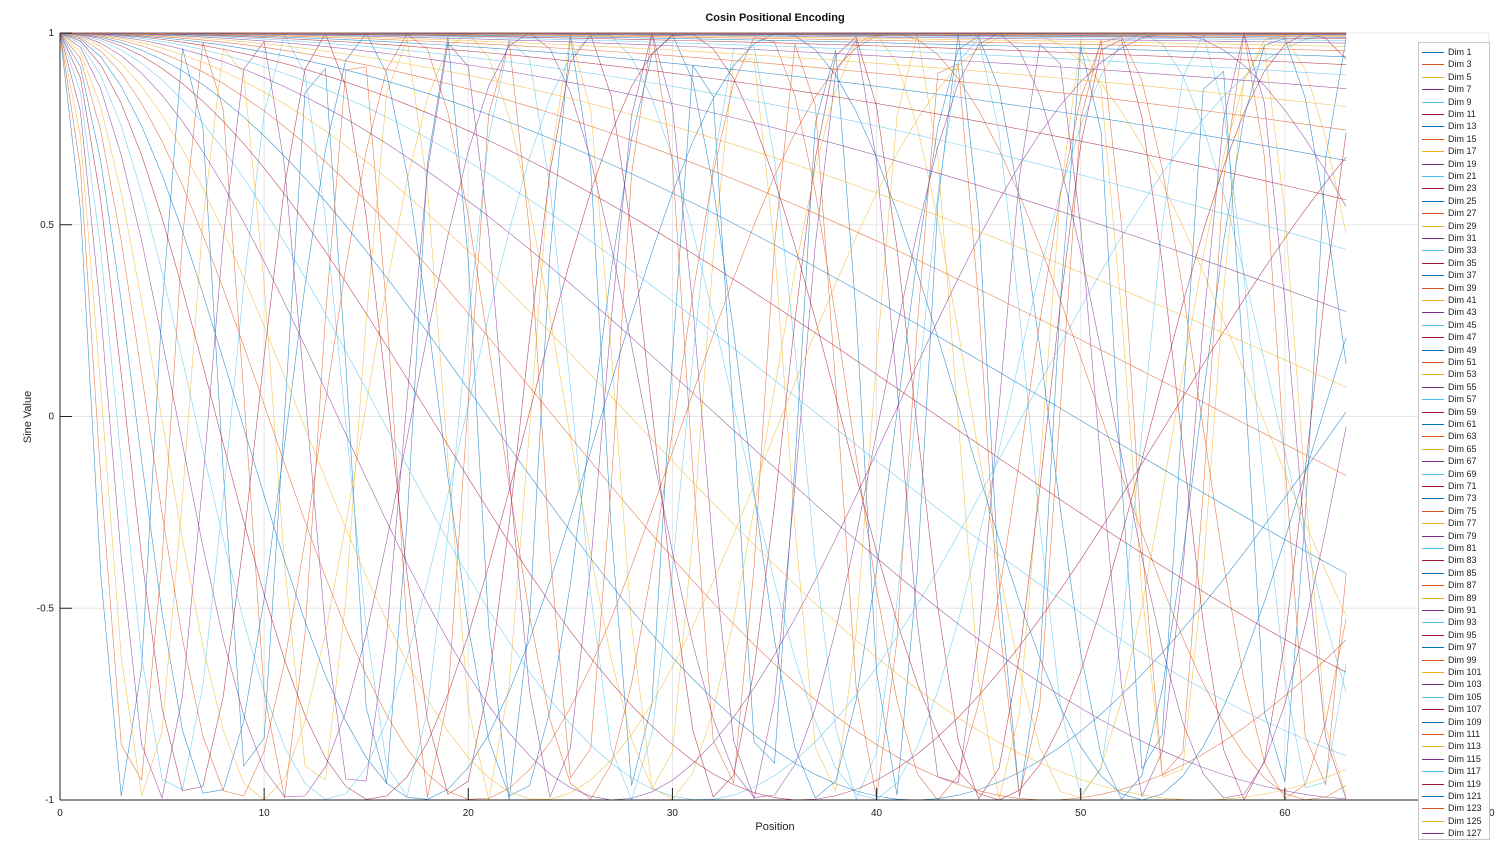 The height and width of the screenshot is (847, 1503). I want to click on legend-item: Dim 59, so click(1455, 412).